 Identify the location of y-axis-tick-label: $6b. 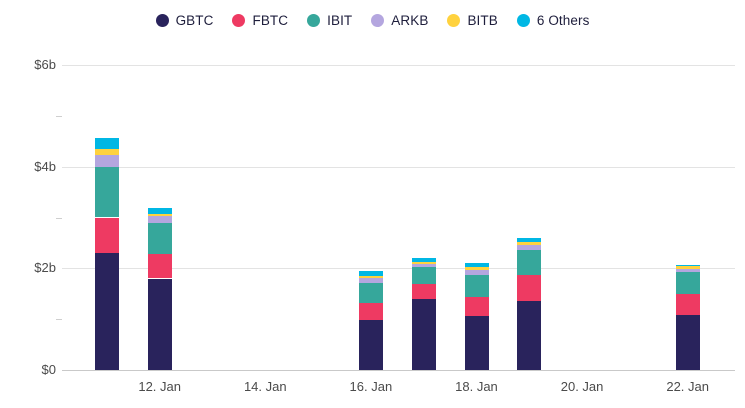
(45, 64).